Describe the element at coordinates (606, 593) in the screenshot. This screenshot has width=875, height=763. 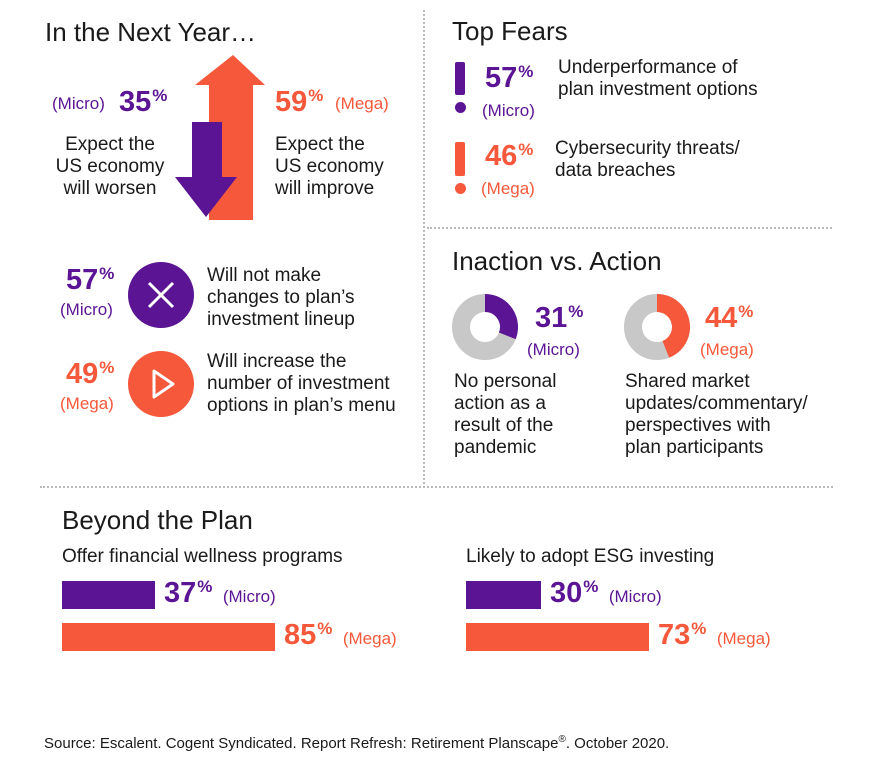
I see `bar-label: 30% (Micro)` at that location.